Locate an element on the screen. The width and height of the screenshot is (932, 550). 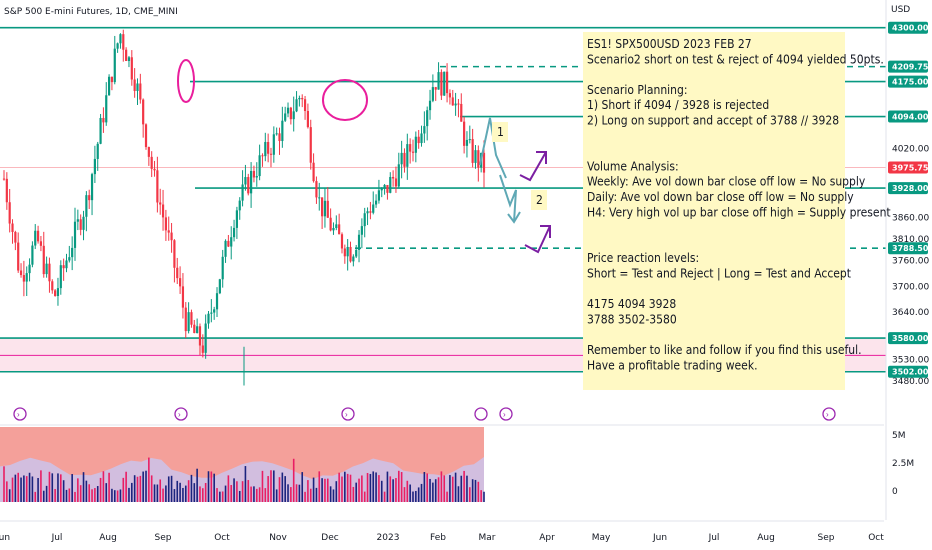
y-tick-label: 3480.00 is located at coordinates (910, 382).